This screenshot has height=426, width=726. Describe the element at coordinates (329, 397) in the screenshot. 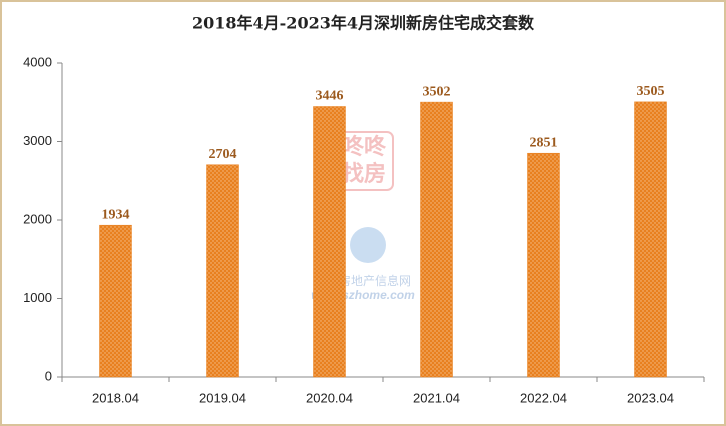

I see `x-tick-label: 2020.04` at that location.